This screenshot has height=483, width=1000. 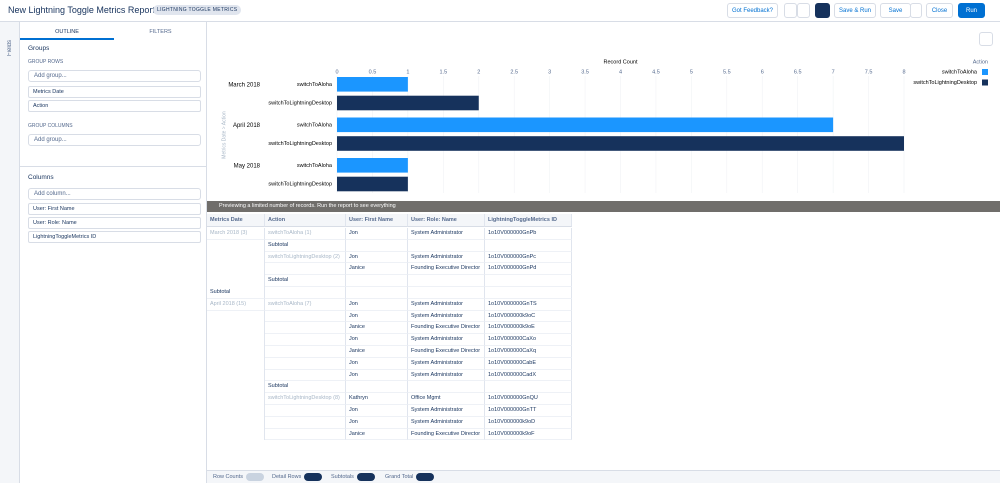 What do you see at coordinates (528, 352) in the screenshot?
I see `table-cell: 1o10V000000CaXq` at bounding box center [528, 352].